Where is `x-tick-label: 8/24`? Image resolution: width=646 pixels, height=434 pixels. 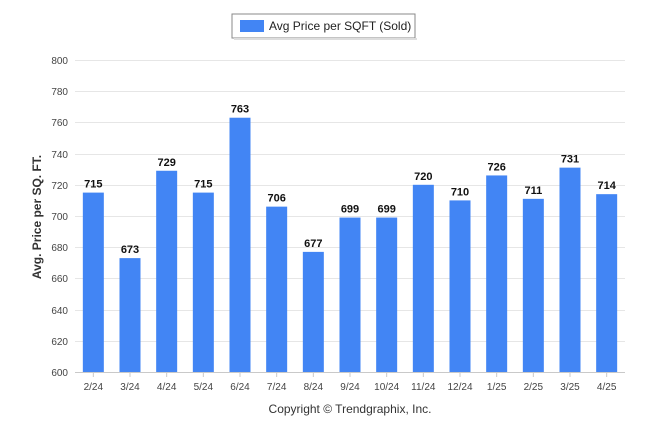 x-tick-label: 8/24 is located at coordinates (314, 387).